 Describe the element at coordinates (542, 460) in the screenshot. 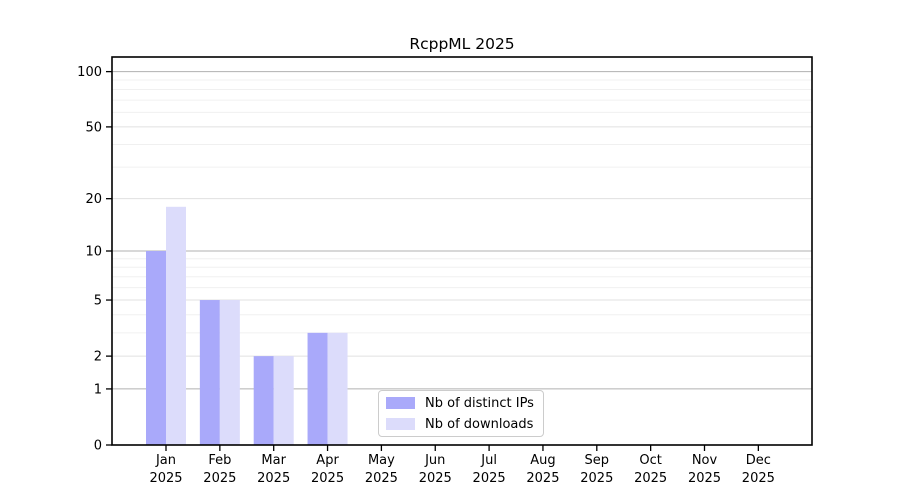

I see `x-tick-label-month: Aug` at that location.